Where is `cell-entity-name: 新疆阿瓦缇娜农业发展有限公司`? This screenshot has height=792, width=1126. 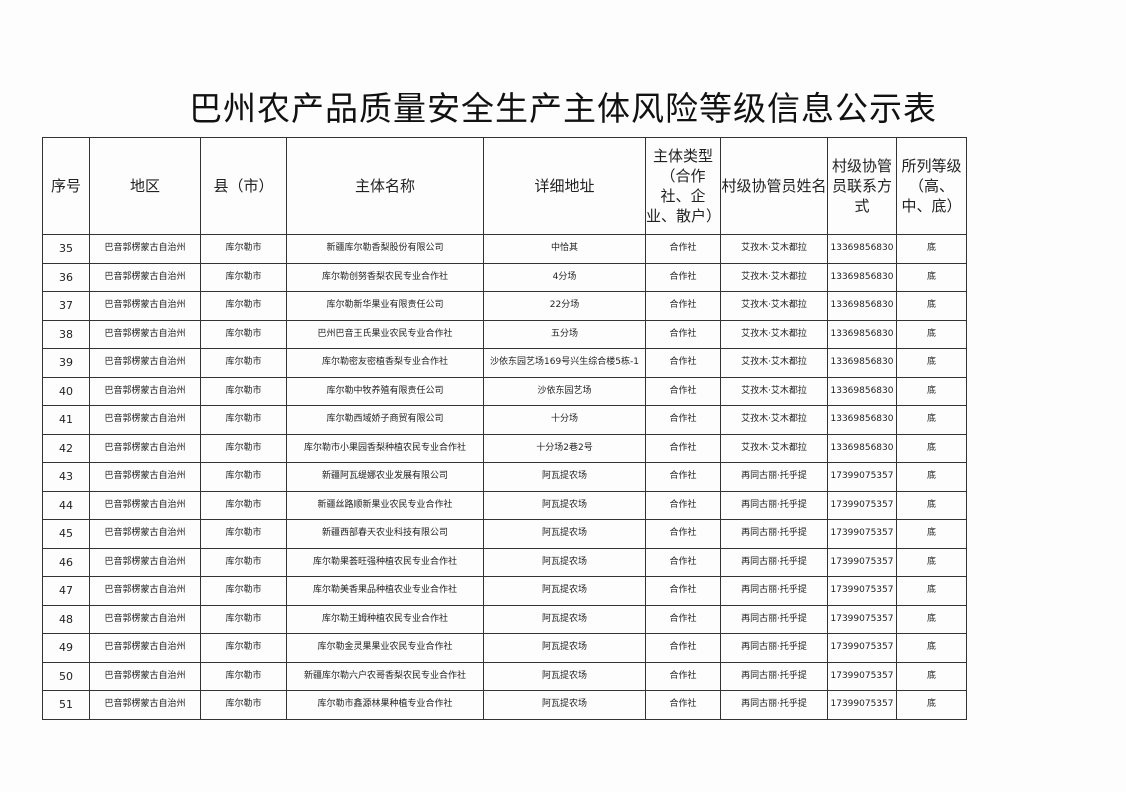 cell-entity-name: 新疆阿瓦缇娜农业发展有限公司 is located at coordinates (385, 477).